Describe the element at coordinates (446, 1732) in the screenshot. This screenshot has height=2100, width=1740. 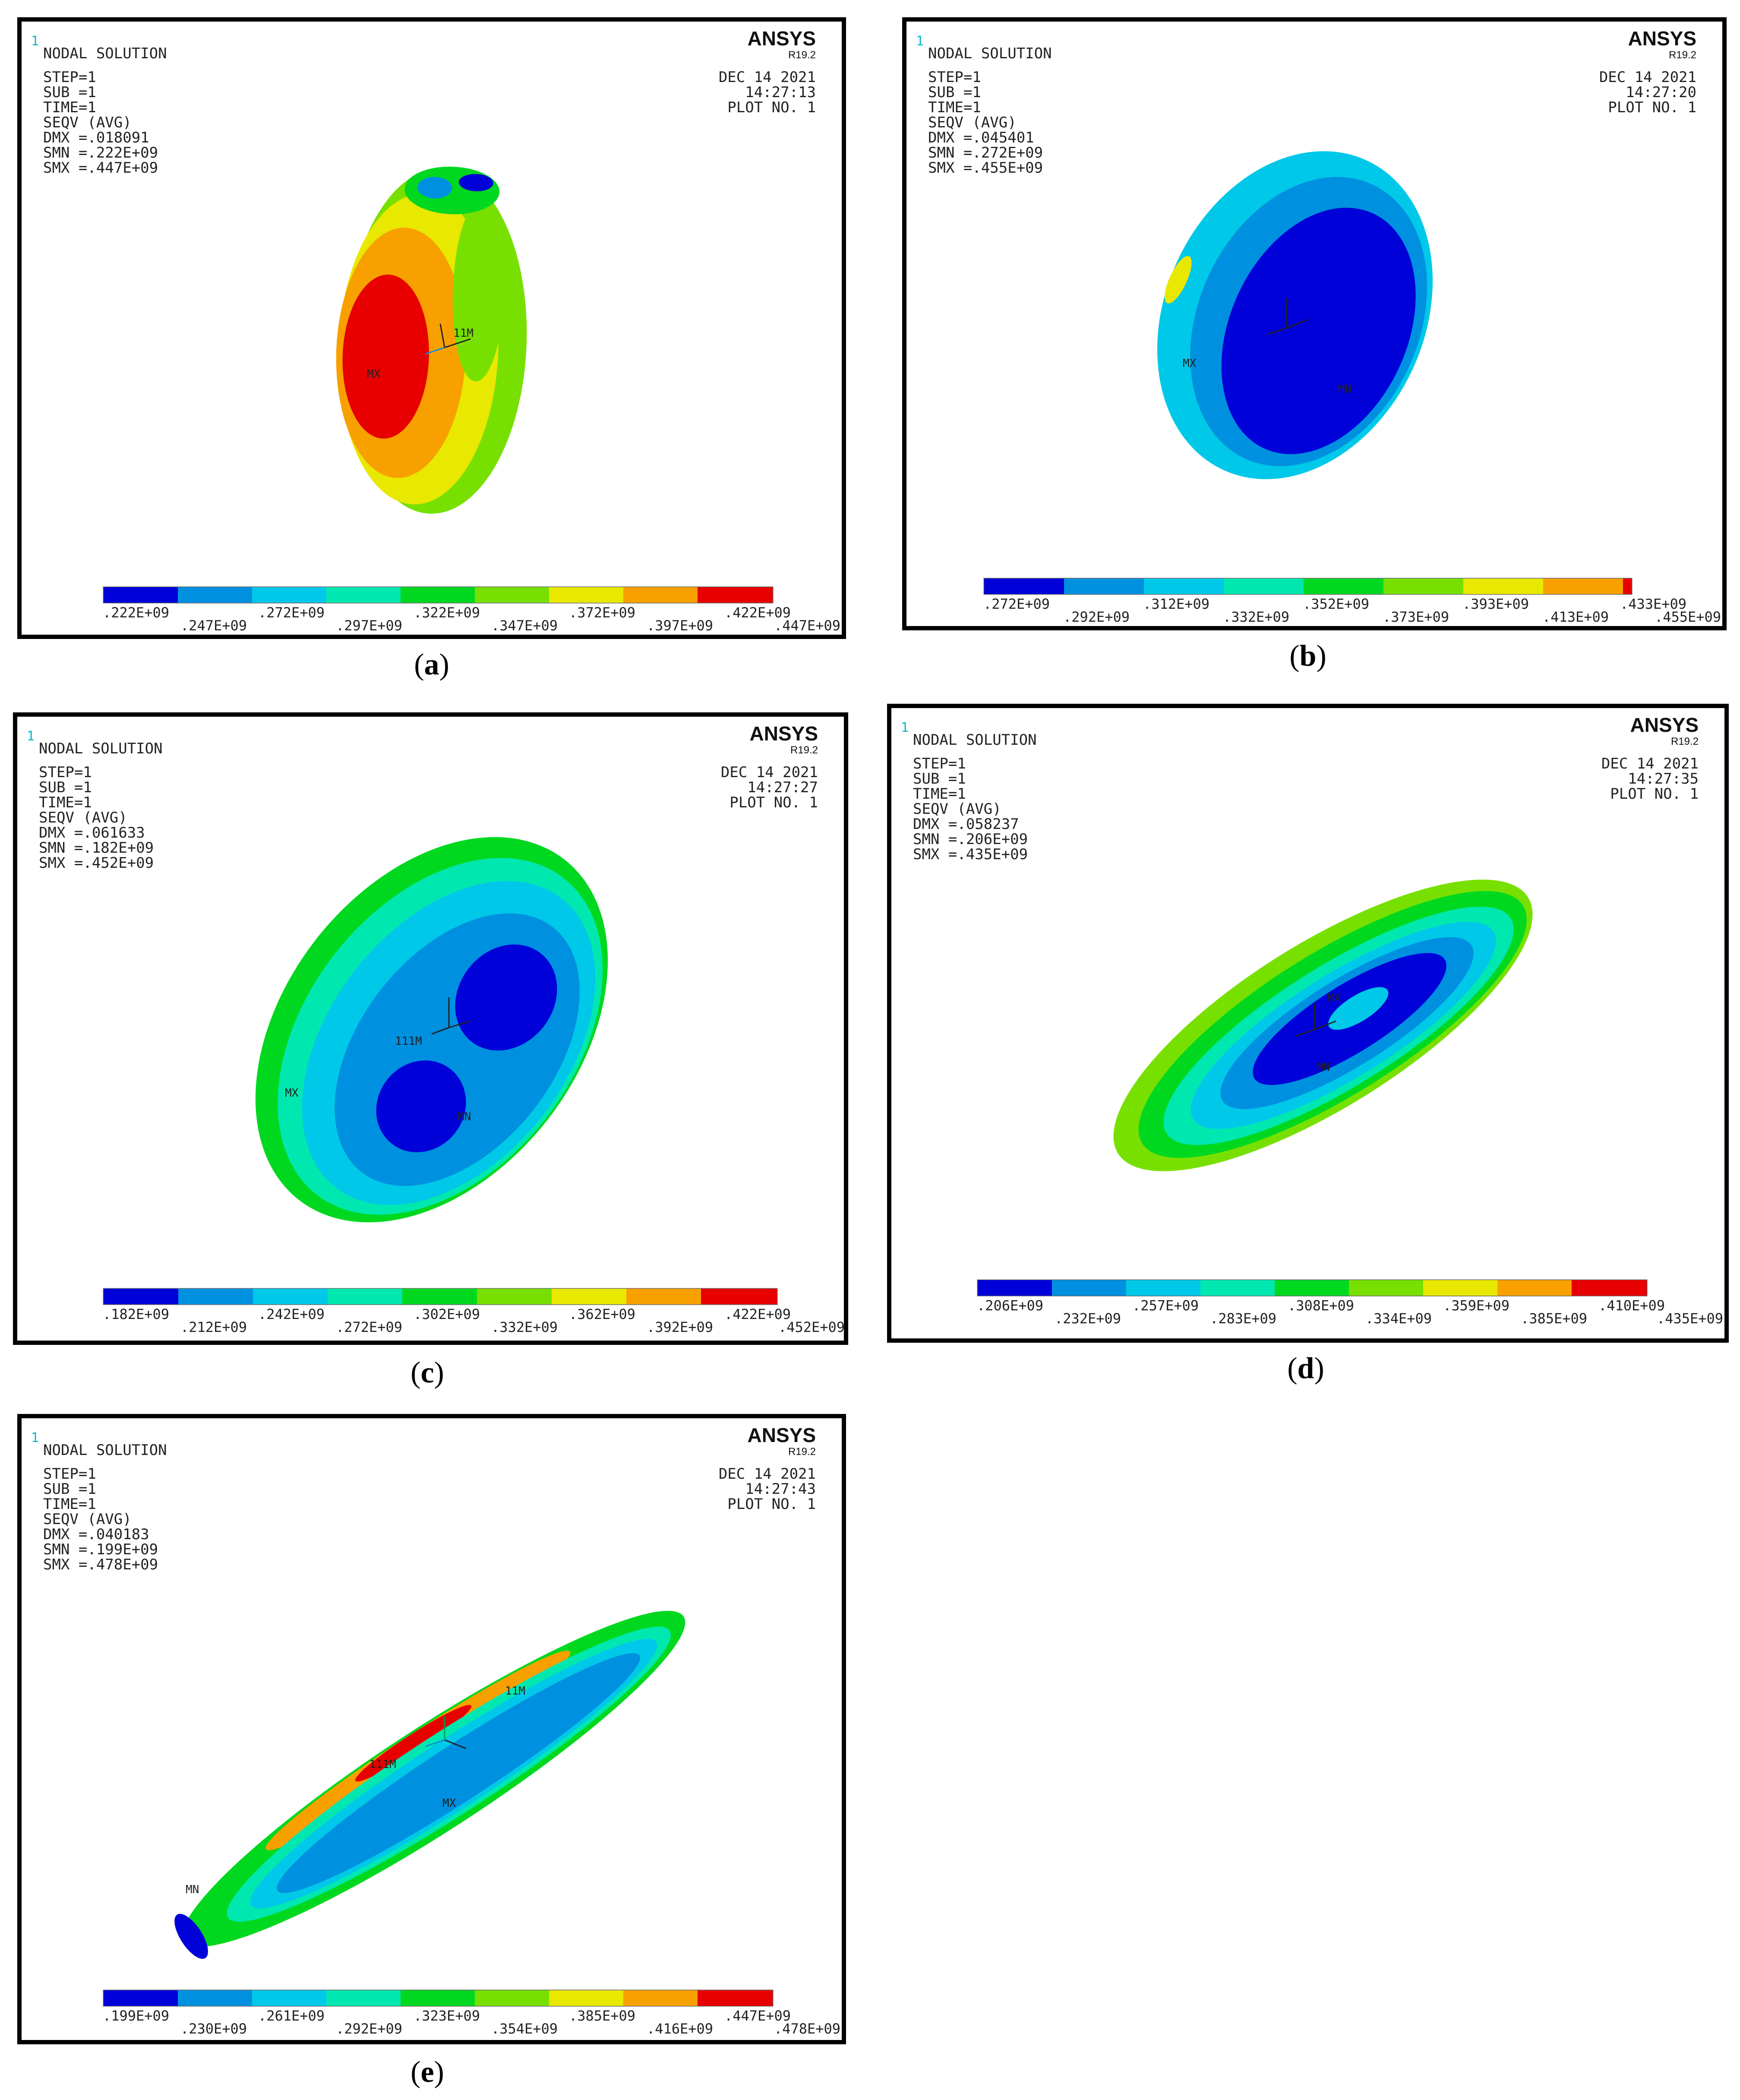
I see `coordinate-triad` at that location.